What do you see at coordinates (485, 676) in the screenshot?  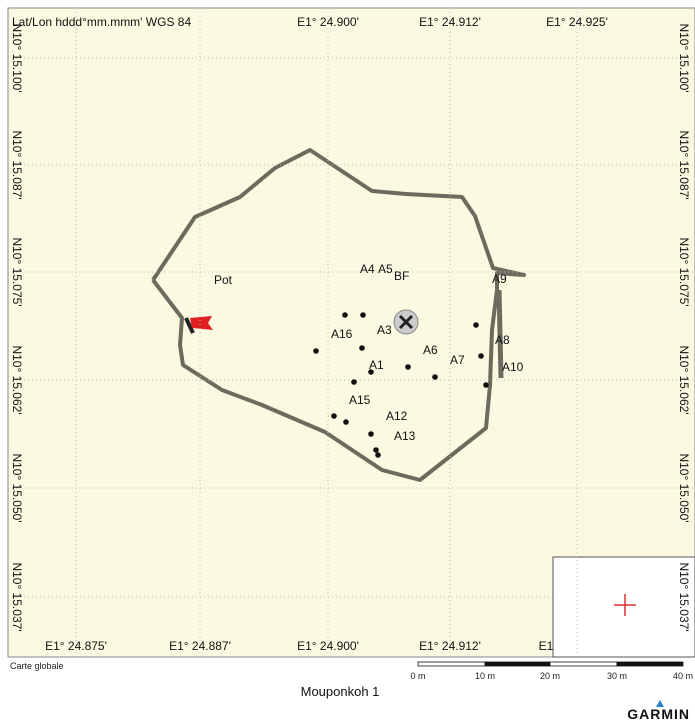 I see `scale-label: 10 m` at bounding box center [485, 676].